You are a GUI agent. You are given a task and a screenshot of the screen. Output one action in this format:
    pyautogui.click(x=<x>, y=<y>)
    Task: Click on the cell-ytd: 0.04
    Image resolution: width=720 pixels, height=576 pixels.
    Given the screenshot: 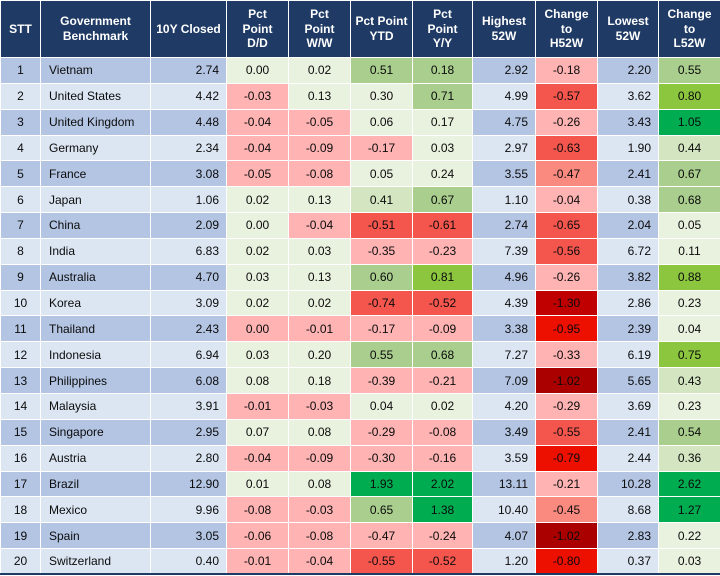 What is the action you would take?
    pyautogui.click(x=381, y=406)
    